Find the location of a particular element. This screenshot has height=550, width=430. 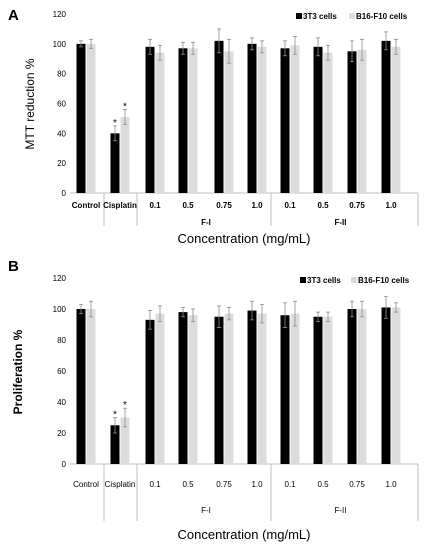

panel-letter: B is located at coordinates (13, 266).